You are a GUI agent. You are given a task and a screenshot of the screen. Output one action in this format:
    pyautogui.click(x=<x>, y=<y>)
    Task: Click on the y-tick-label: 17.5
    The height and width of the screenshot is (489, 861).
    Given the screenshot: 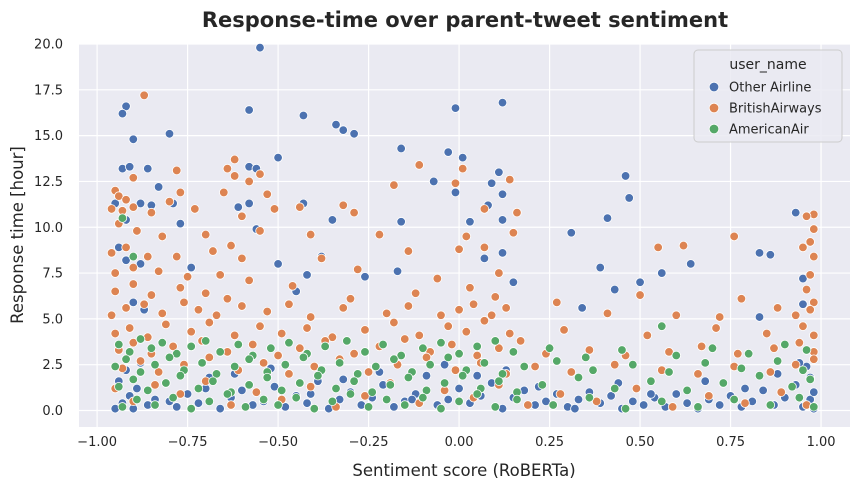 What is the action you would take?
    pyautogui.click(x=48, y=90)
    